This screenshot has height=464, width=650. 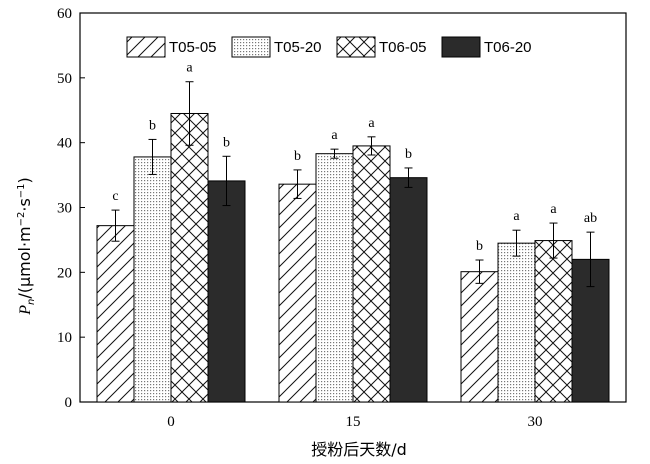 What do you see at coordinates (359, 449) in the screenshot?
I see `x-axis-title: 授粉后天数/d` at bounding box center [359, 449].